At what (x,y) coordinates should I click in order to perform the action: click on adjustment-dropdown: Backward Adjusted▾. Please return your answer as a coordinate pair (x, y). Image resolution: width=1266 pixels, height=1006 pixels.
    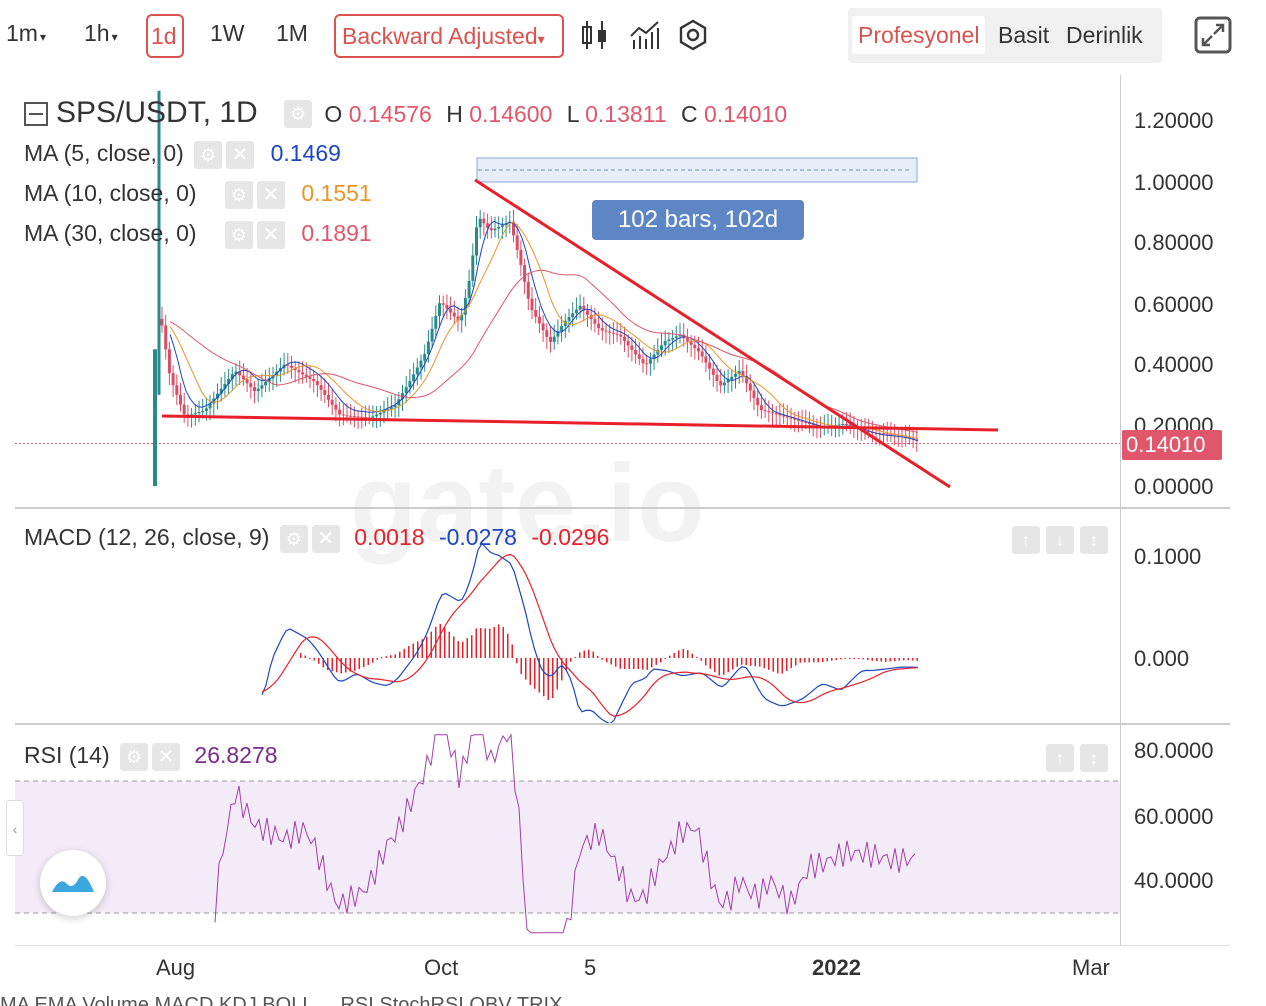
    Looking at the image, I should click on (449, 36).